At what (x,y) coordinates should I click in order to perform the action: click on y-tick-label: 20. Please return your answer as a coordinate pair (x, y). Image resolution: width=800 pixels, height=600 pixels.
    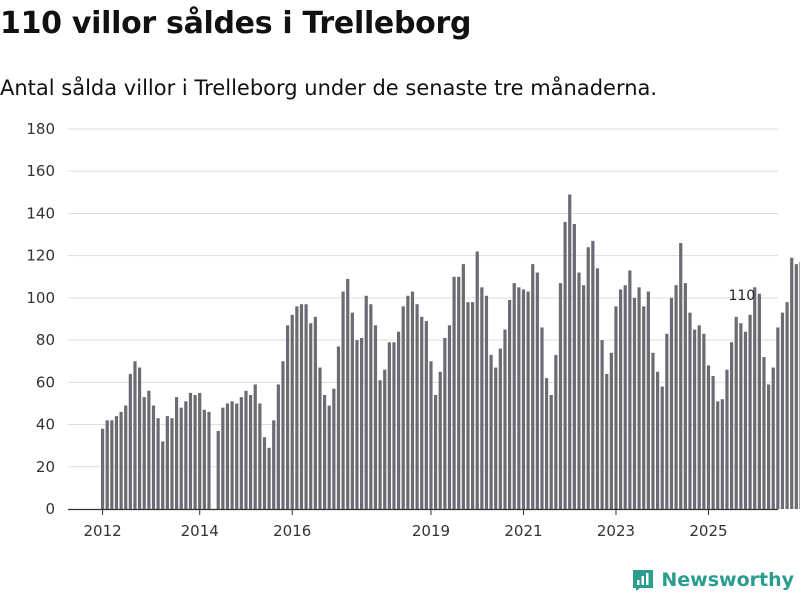
    Looking at the image, I should click on (45, 467).